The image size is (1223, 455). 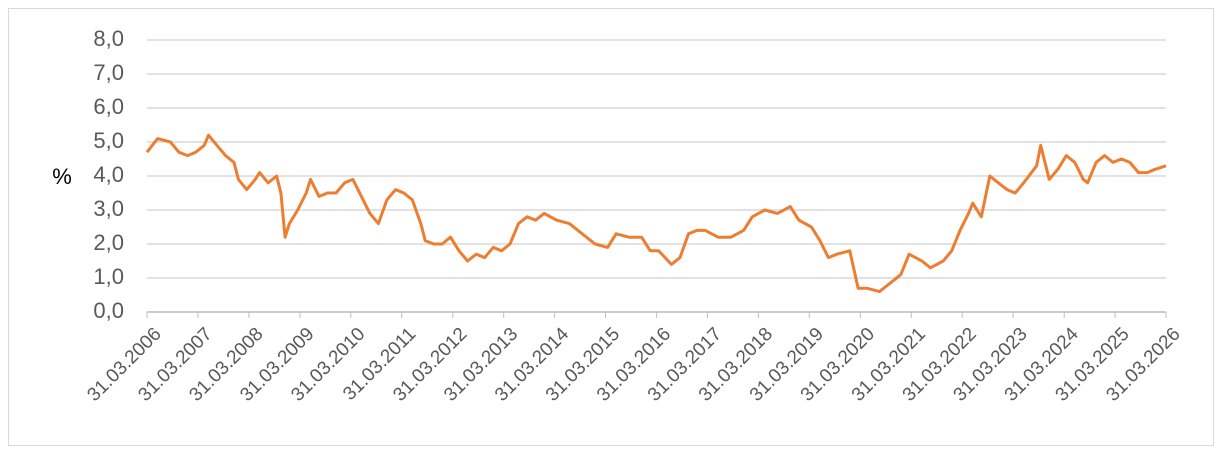 I want to click on y-tick-label: 3,0, so click(x=108, y=208).